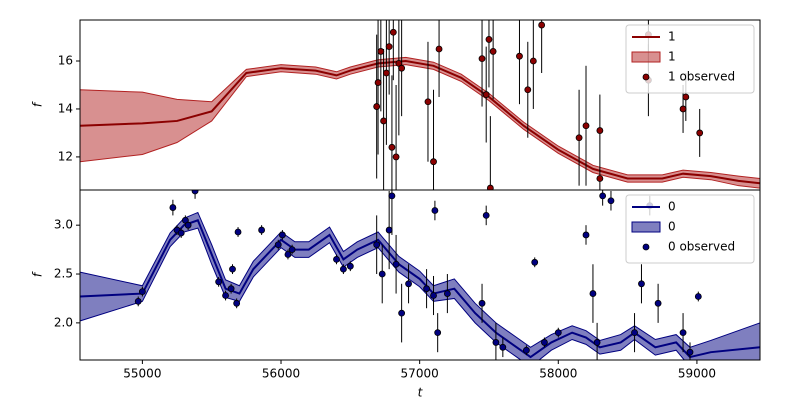 Image resolution: width=800 pixels, height=404 pixels. What do you see at coordinates (281, 374) in the screenshot?
I see `x-tick-label: 56000` at bounding box center [281, 374].